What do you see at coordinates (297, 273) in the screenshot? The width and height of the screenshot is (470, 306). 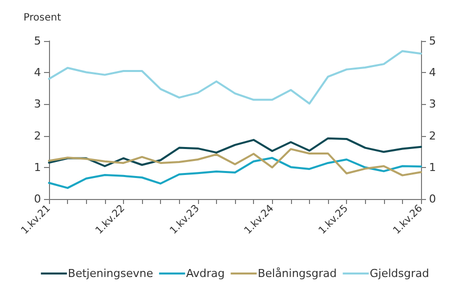 I see `legend-label: Belåningsgrad` at bounding box center [297, 273].